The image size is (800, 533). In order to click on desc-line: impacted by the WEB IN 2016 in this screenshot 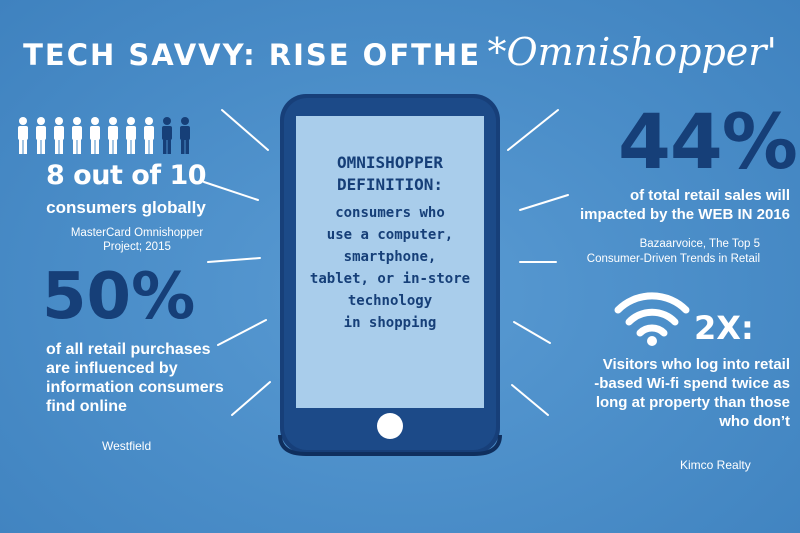, I will do `click(684, 214)`.